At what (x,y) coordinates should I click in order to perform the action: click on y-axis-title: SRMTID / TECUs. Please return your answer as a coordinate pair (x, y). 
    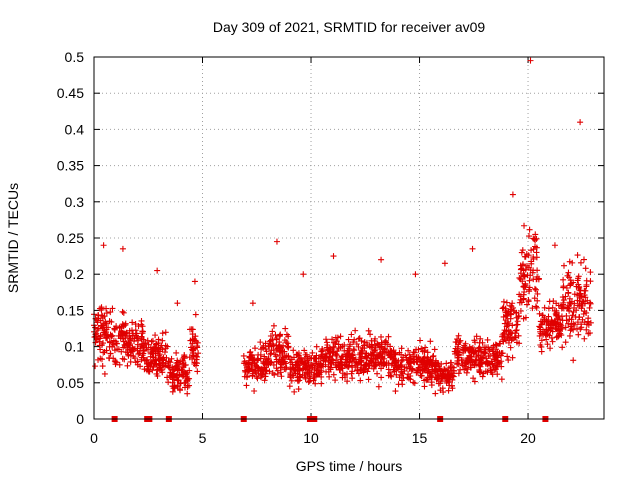
    Looking at the image, I should click on (13, 238).